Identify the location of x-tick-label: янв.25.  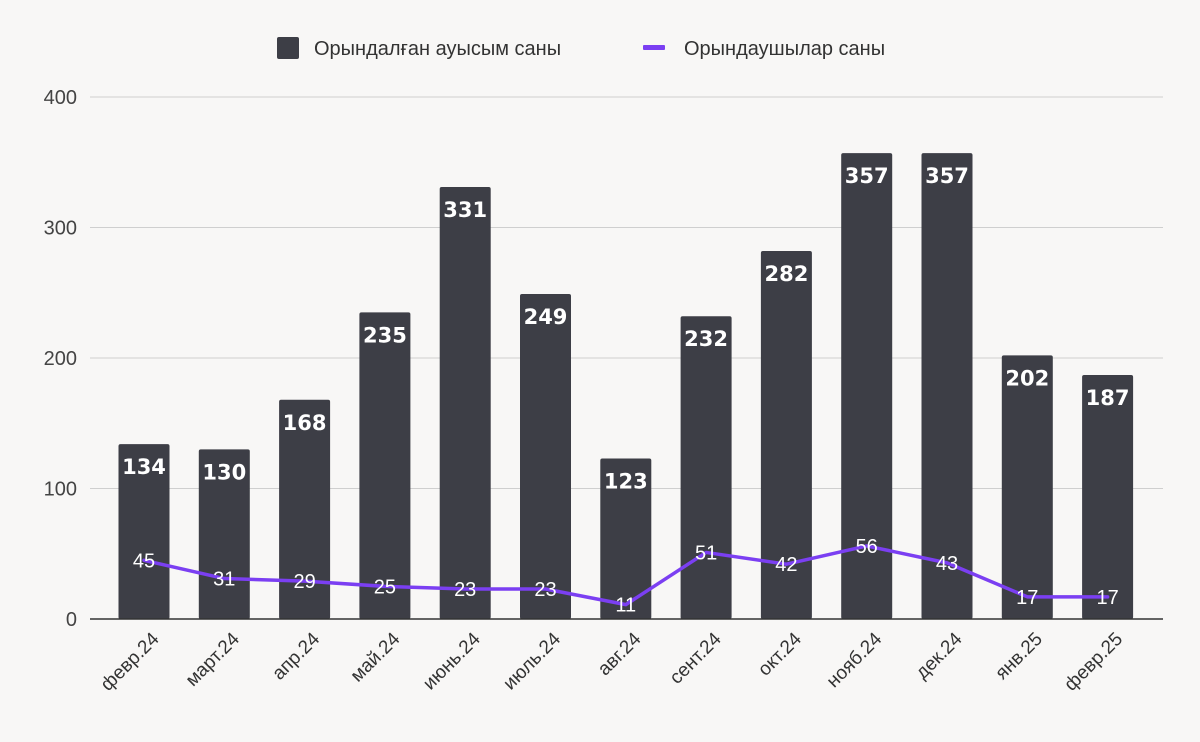
(1018, 656).